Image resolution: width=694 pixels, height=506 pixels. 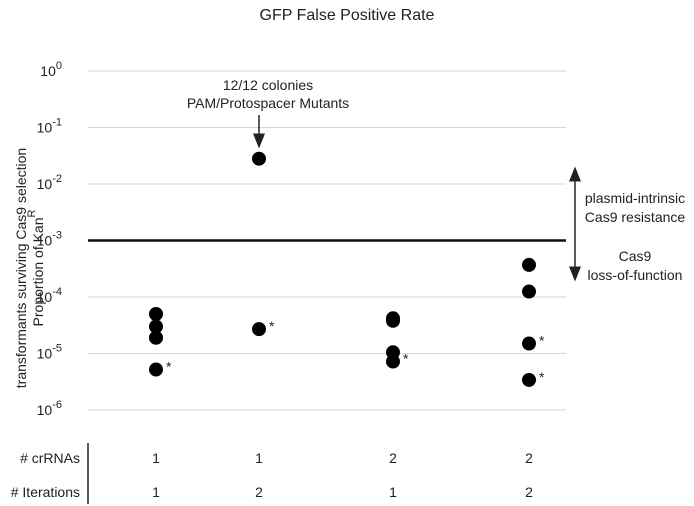 I want to click on y-axis-label-line2: Proportion of KanR, so click(x=36, y=267).